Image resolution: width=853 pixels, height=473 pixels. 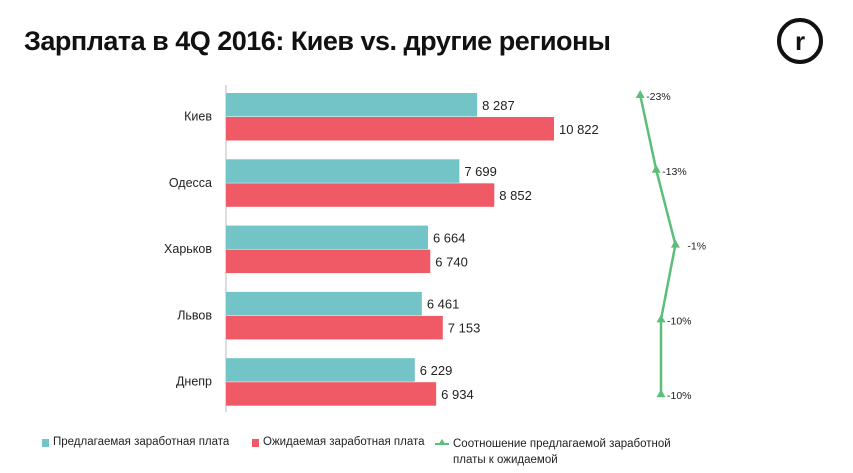 I want to click on data-label: 7 153, so click(x=464, y=328).